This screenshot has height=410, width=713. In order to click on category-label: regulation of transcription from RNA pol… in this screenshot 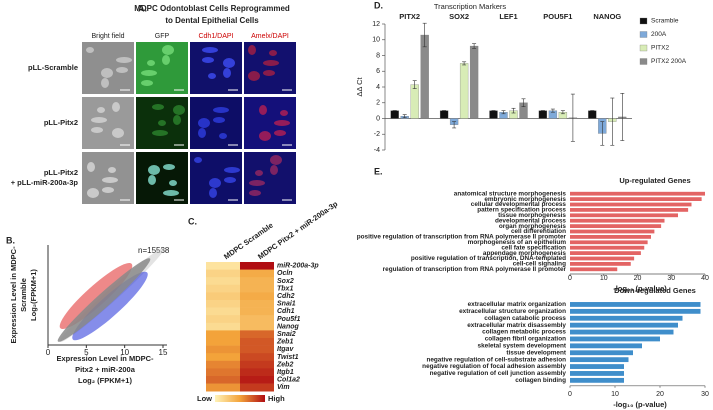, I will do `click(475, 269)`.